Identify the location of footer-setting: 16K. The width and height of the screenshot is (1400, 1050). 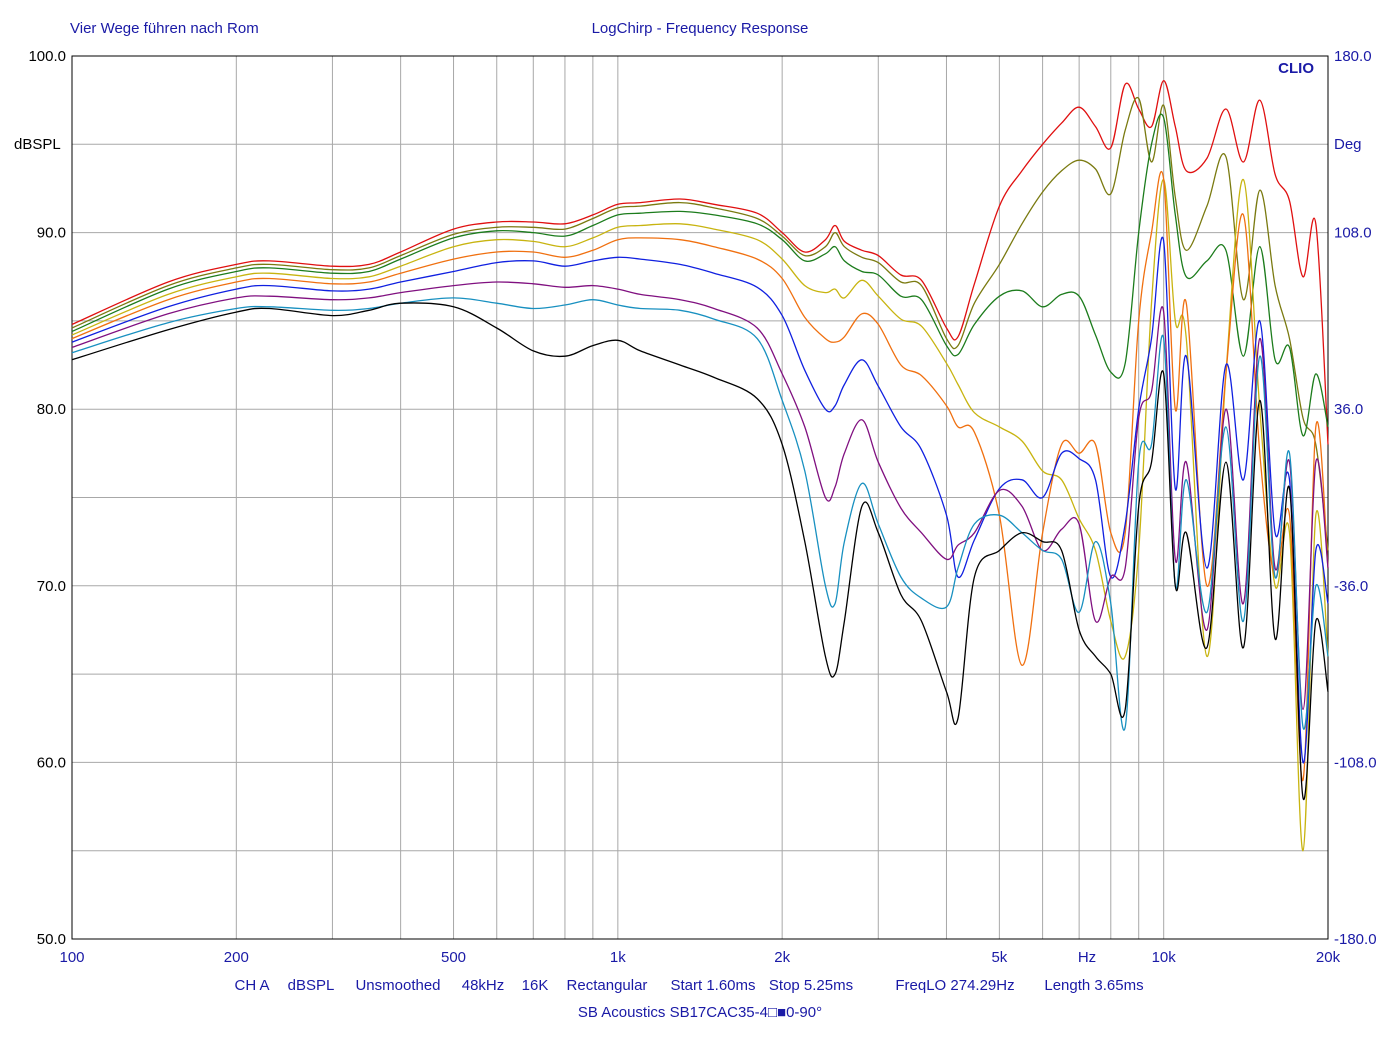
(535, 985).